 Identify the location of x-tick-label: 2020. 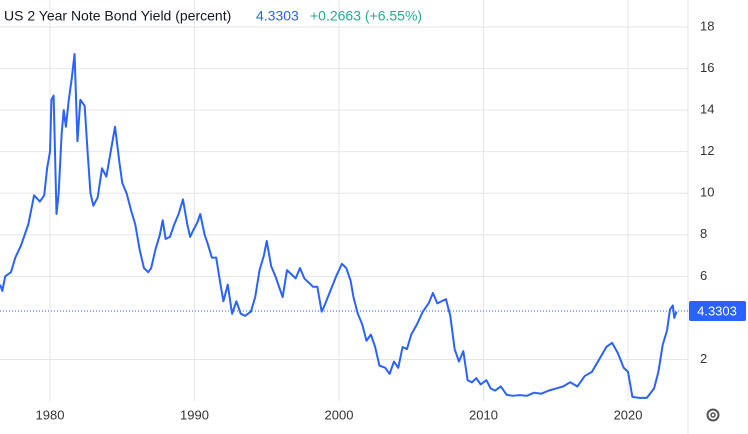
(628, 414).